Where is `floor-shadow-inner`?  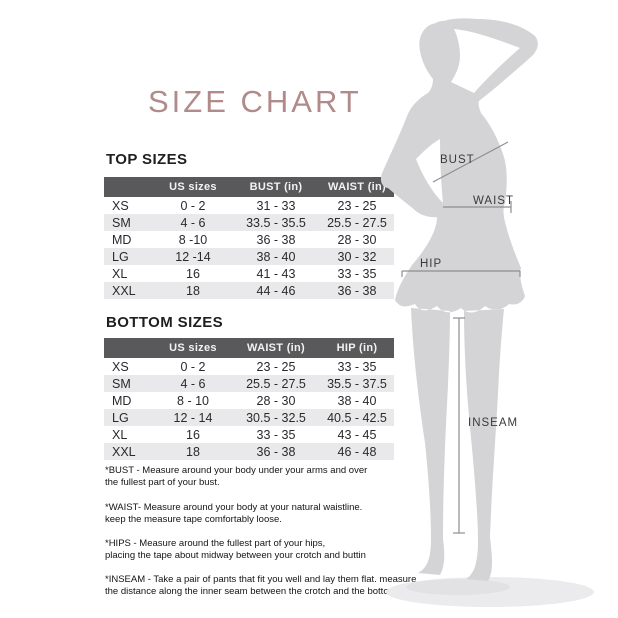
floor-shadow-inner is located at coordinates (458, 587).